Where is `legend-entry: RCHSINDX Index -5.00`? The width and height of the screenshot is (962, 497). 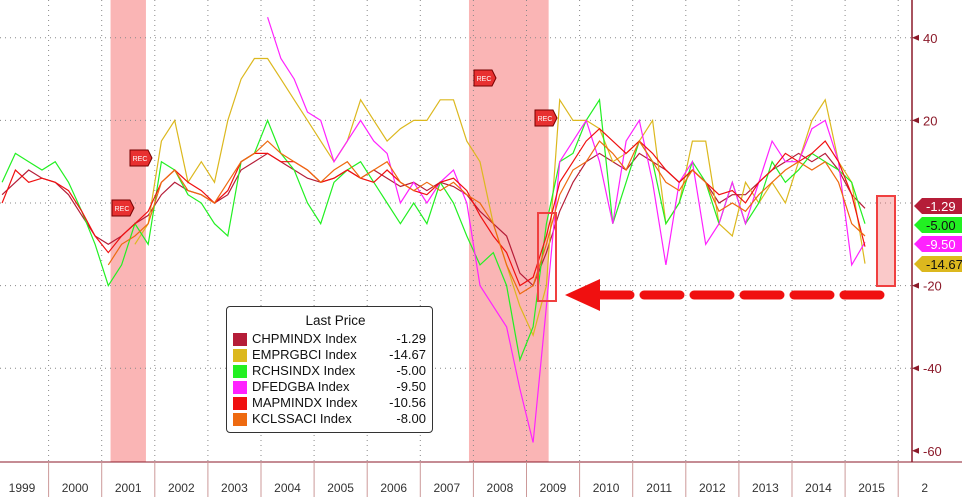 legend-entry: RCHSINDX Index -5.00 is located at coordinates (329, 371).